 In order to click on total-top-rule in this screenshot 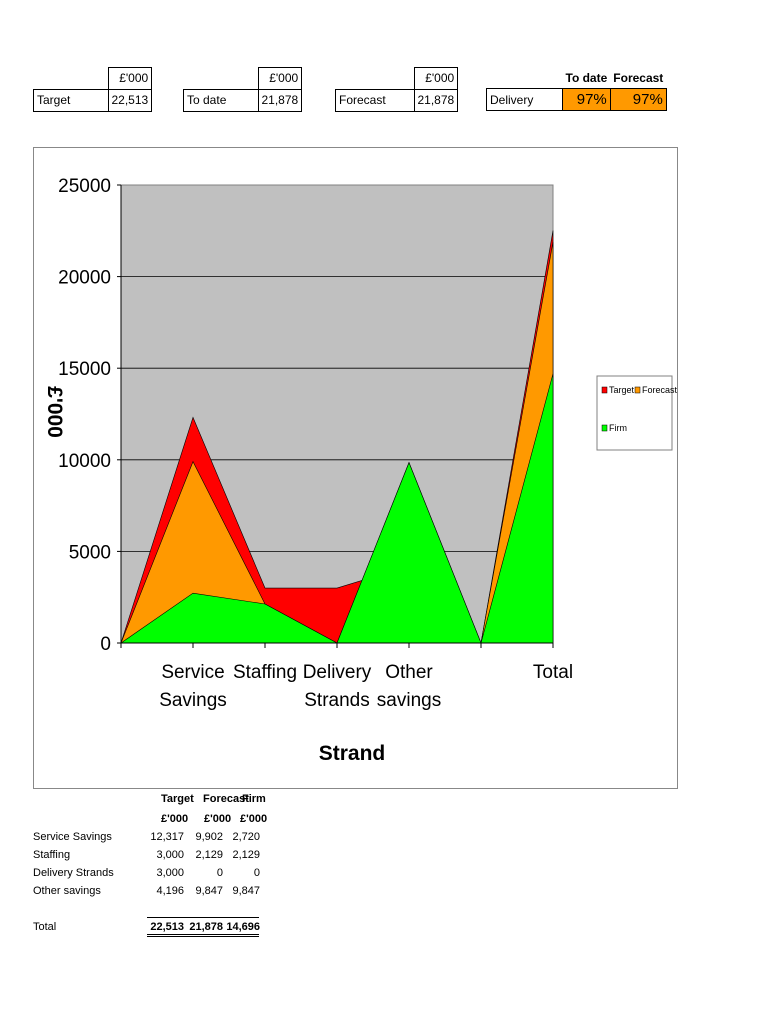, I will do `click(203, 917)`.